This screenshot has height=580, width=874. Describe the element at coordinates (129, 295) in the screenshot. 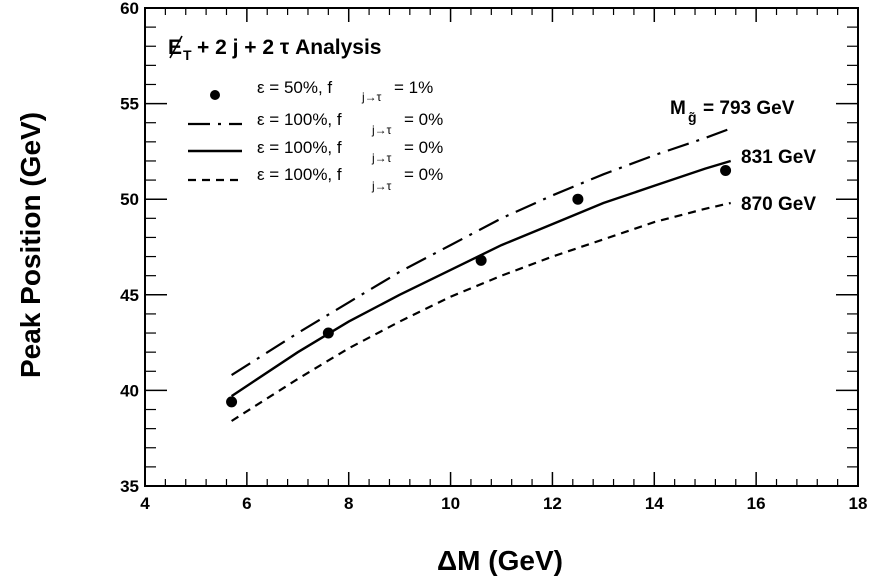

I see `y-tick-label: 45` at that location.